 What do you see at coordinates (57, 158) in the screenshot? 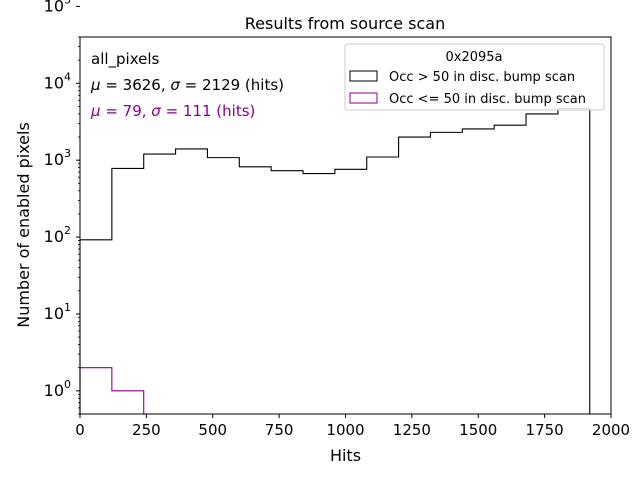
I see `y-tick-label: 10³` at bounding box center [57, 158].